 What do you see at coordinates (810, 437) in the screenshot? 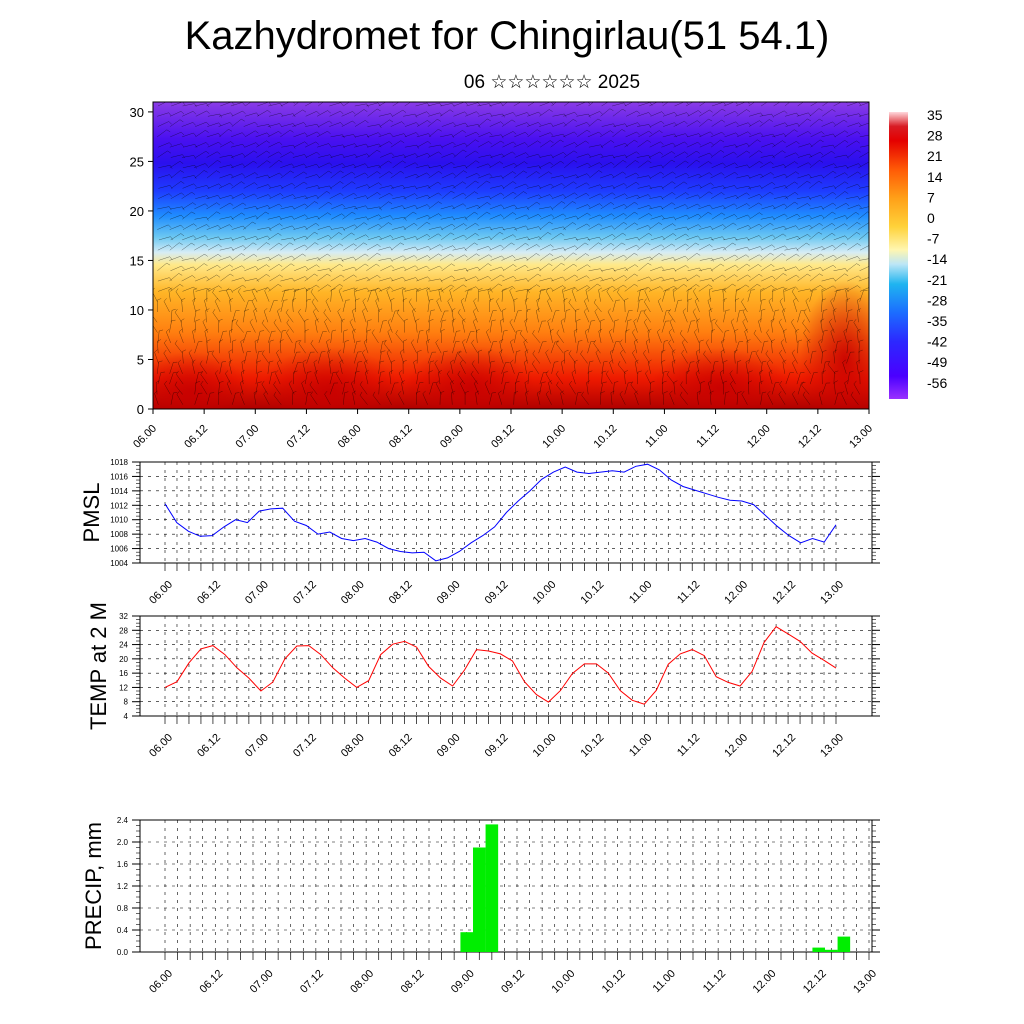
I see `x-tick-label: 12.12` at bounding box center [810, 437].